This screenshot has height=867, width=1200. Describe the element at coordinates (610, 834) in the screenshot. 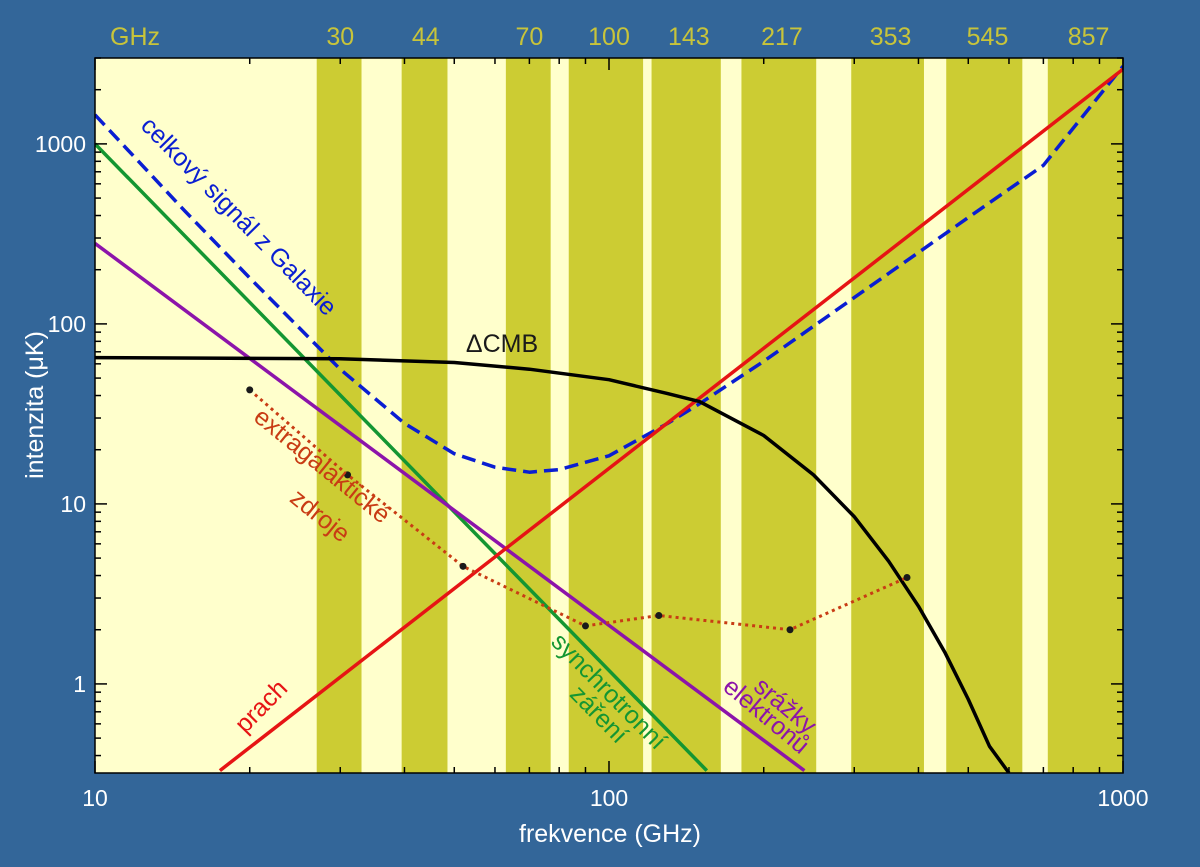

I see `x-axis-title: frekvence (GHz)` at that location.